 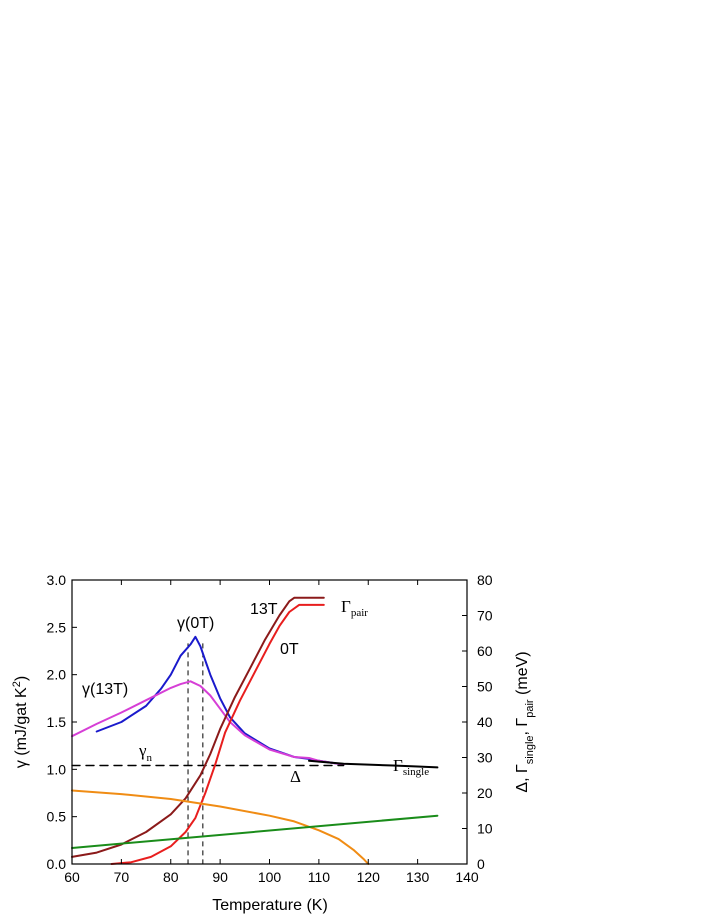 I want to click on y-right-tick-label: 70, so click(x=485, y=616).